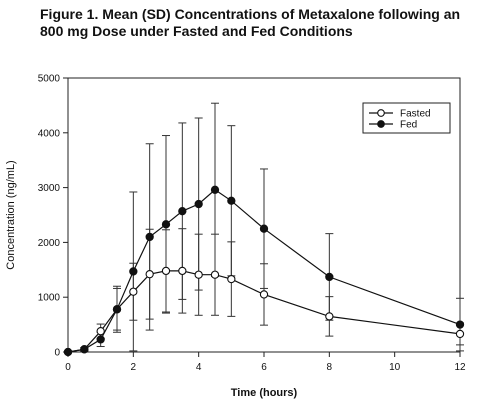  What do you see at coordinates (264, 393) in the screenshot?
I see `x-axis-label: Time (hours)` at bounding box center [264, 393].